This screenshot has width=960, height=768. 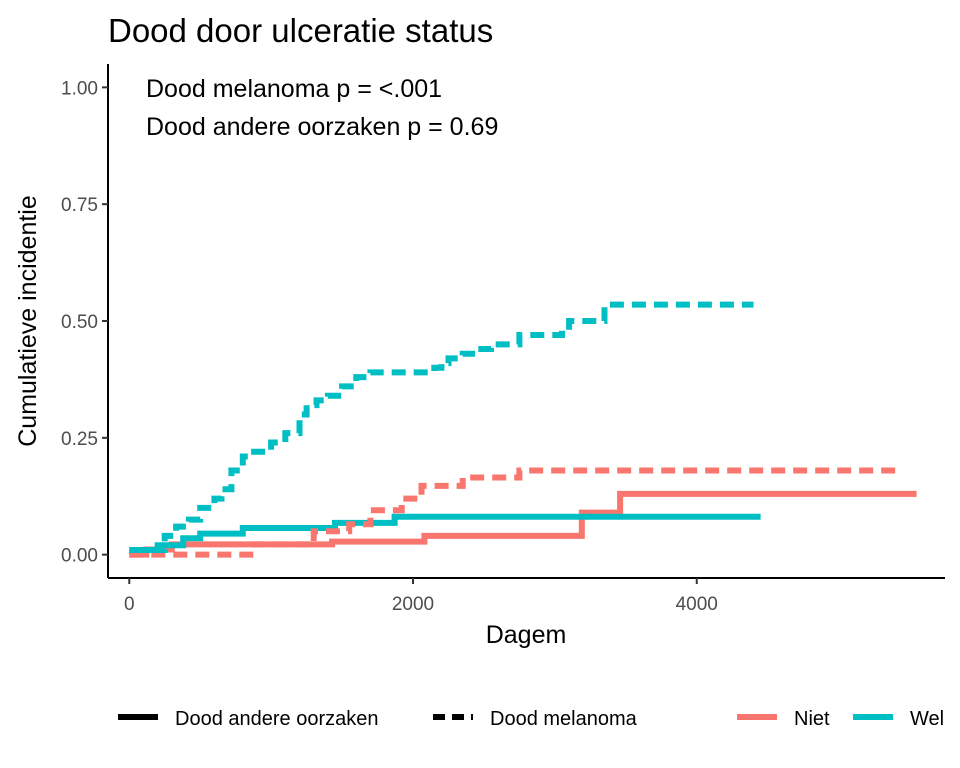 What do you see at coordinates (294, 89) in the screenshot?
I see `annotation-melanoma: Dood melanoma p = <.001` at bounding box center [294, 89].